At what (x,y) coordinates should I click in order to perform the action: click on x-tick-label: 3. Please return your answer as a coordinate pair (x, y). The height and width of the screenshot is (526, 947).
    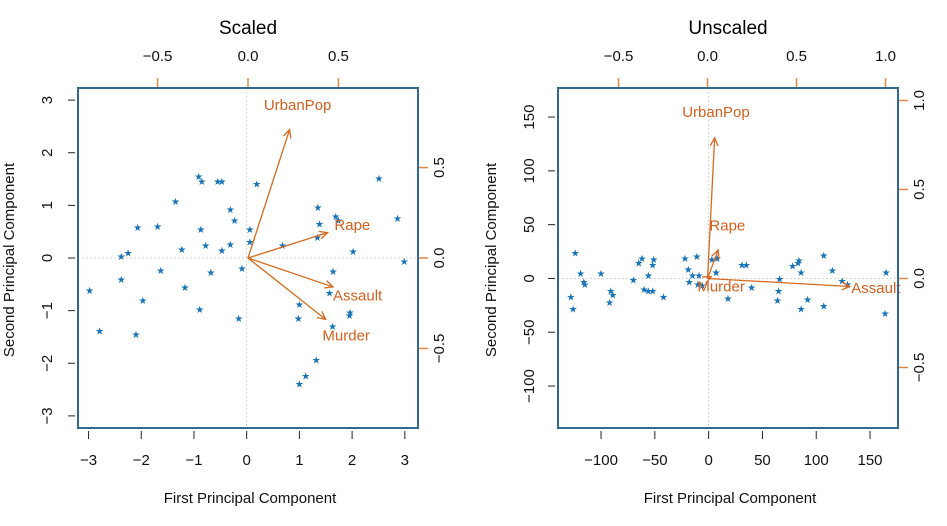
    Looking at the image, I should click on (405, 460).